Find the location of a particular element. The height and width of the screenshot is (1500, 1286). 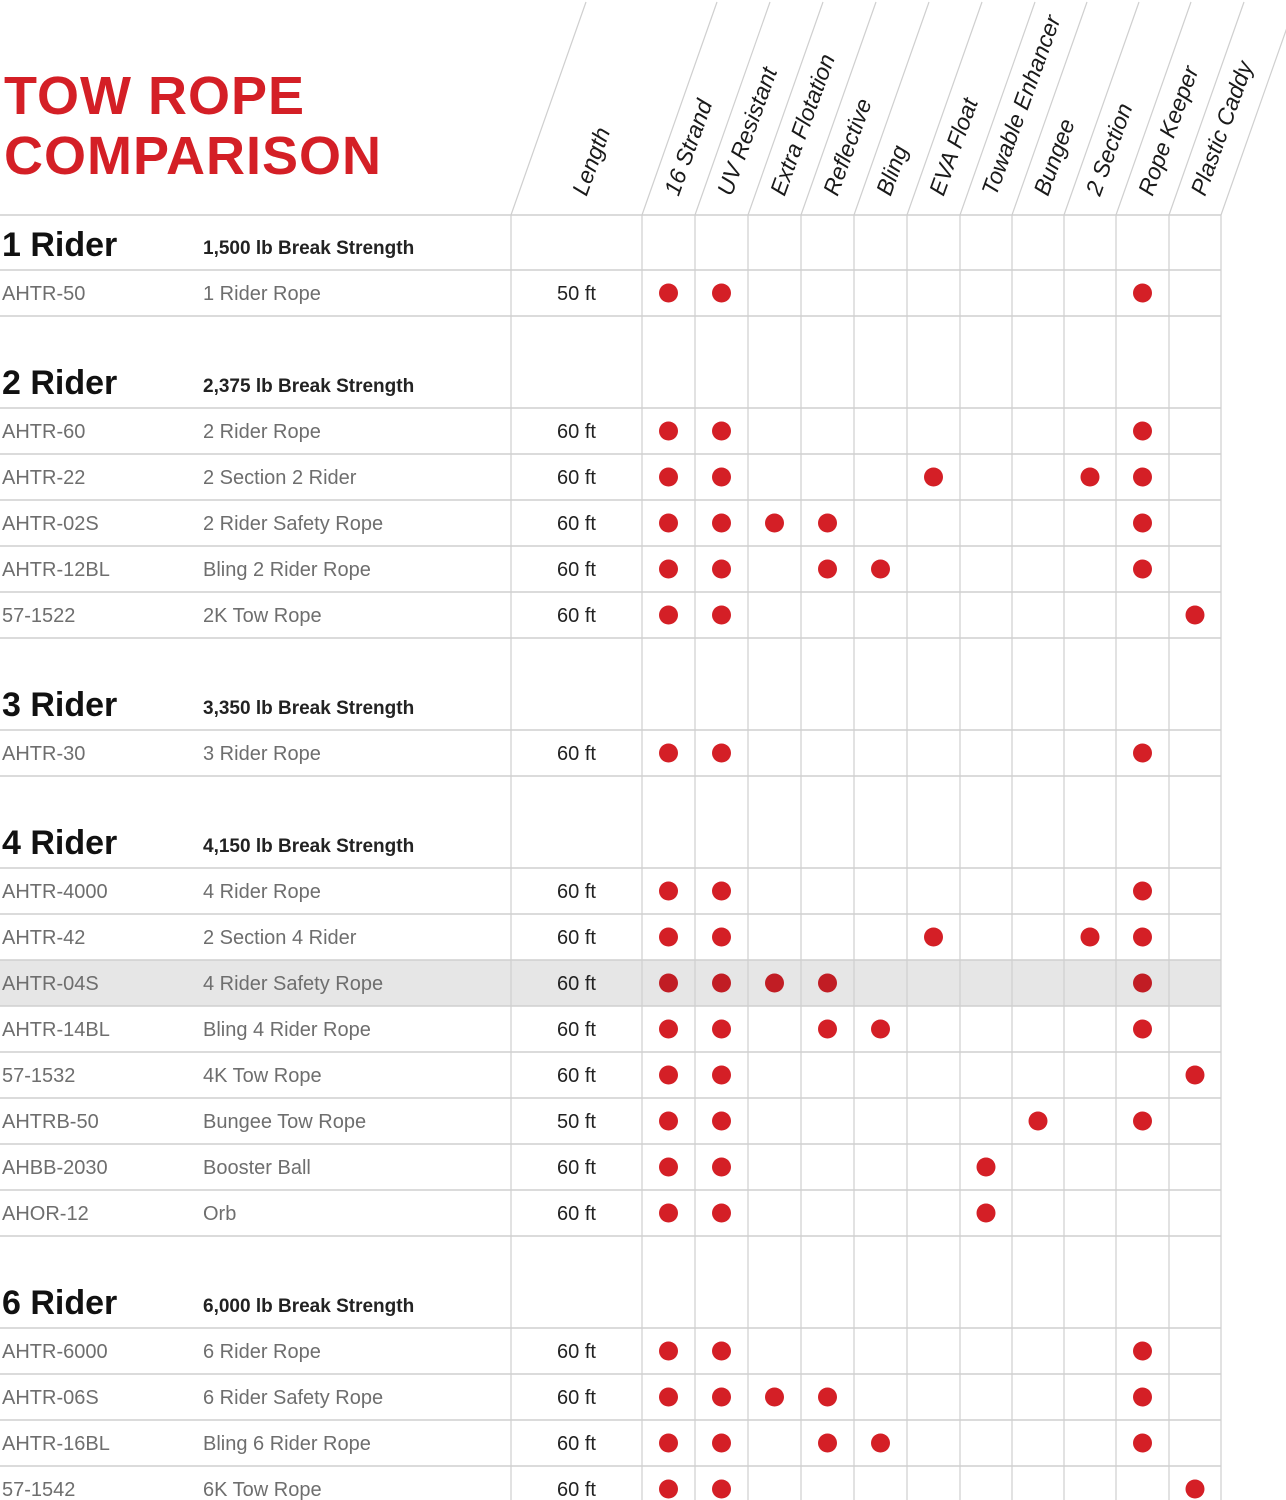

product-code: AHTR-4000 is located at coordinates (55, 892).